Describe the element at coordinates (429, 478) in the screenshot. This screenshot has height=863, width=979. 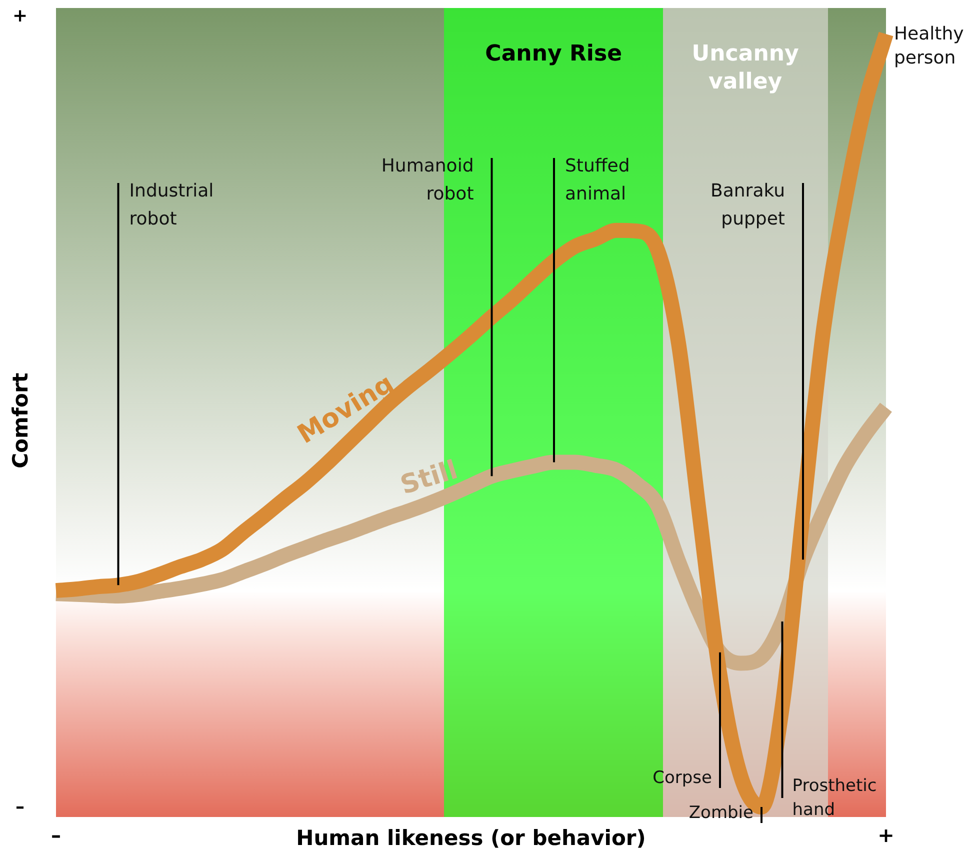
I see `text: Still` at that location.